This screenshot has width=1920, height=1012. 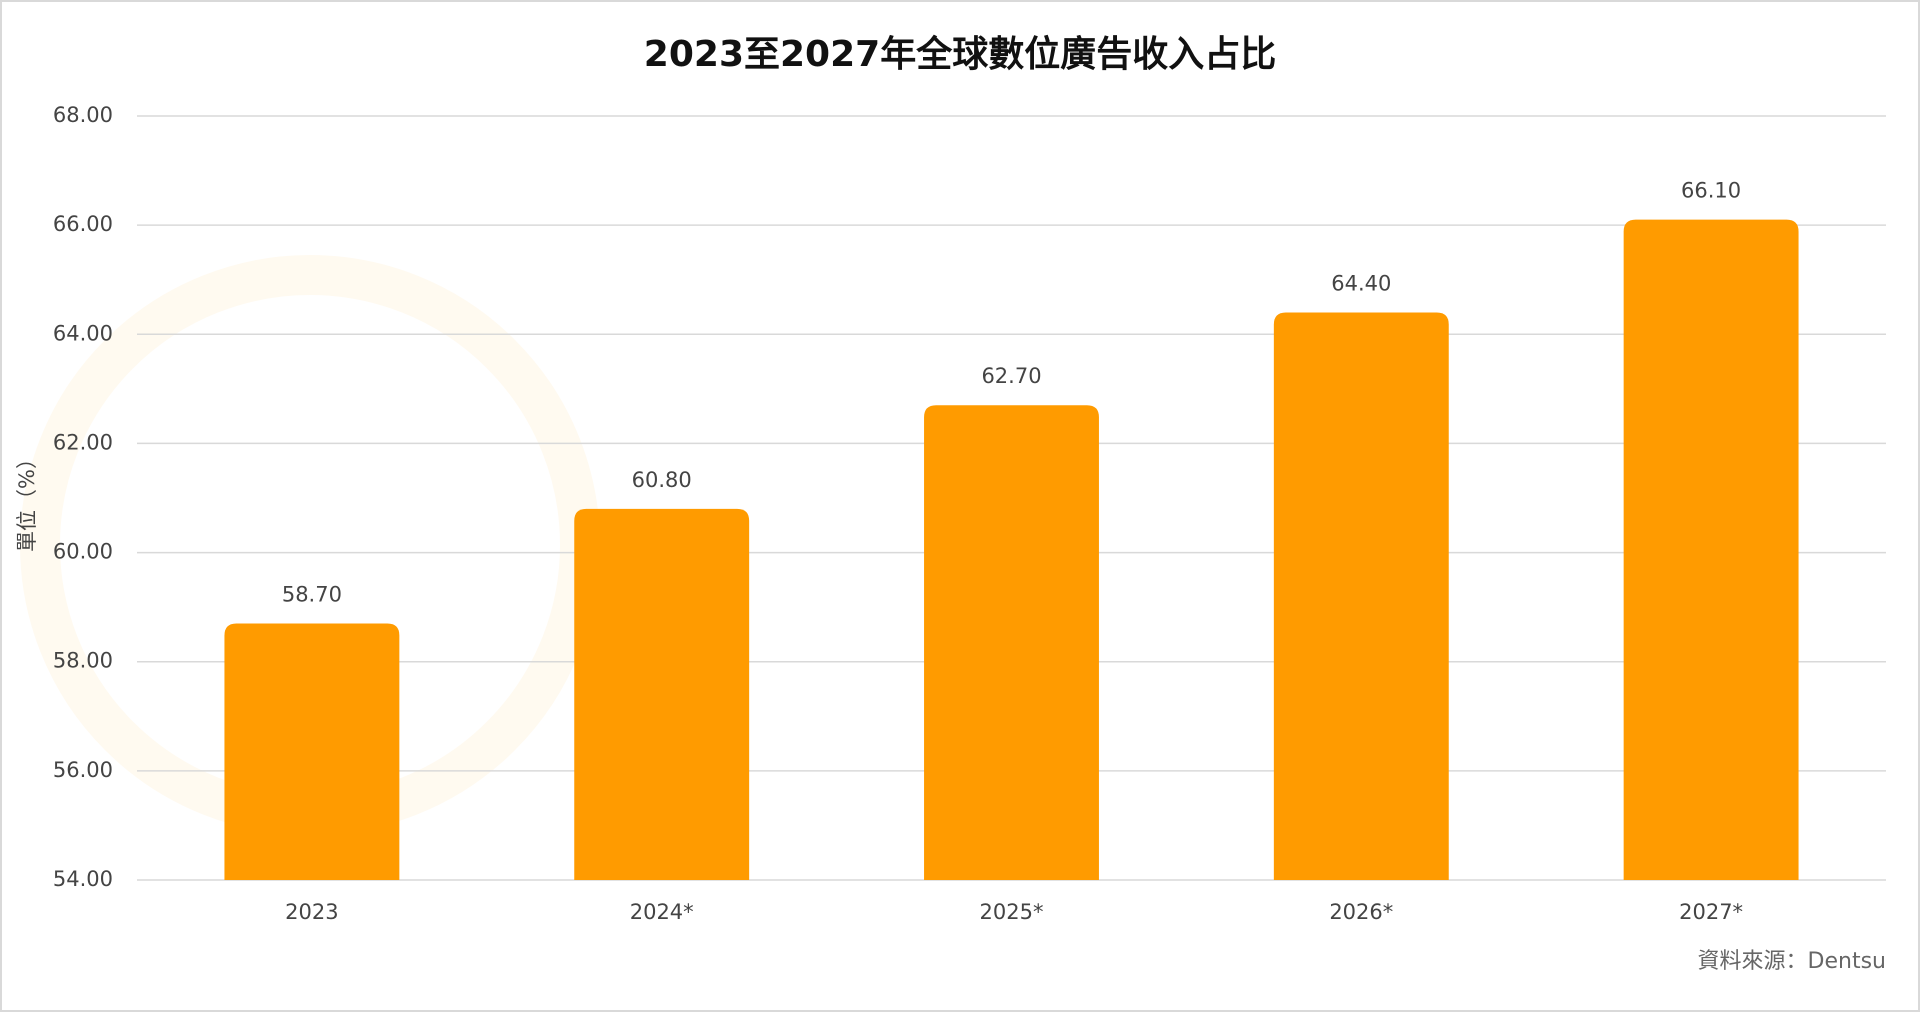 What do you see at coordinates (312, 595) in the screenshot?
I see `data-label: 58.70` at bounding box center [312, 595].